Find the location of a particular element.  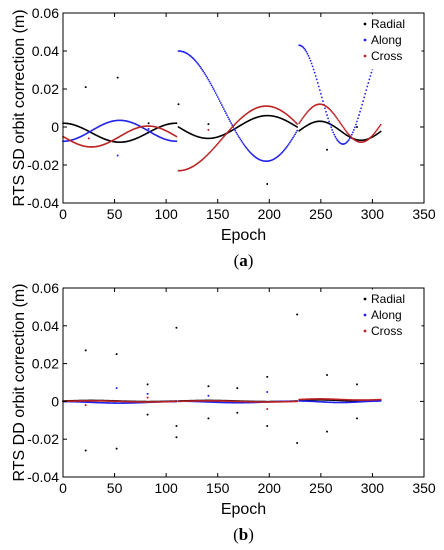

y-tick-label: 0.02 is located at coordinates (45, 89).